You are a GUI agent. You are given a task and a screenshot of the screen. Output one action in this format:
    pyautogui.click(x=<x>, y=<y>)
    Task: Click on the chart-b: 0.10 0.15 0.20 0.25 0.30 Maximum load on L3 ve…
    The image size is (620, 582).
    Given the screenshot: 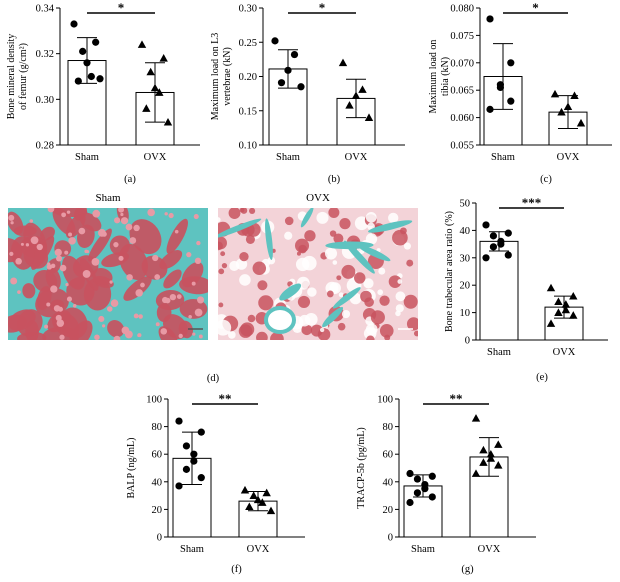 What is the action you would take?
    pyautogui.click(x=307, y=92)
    